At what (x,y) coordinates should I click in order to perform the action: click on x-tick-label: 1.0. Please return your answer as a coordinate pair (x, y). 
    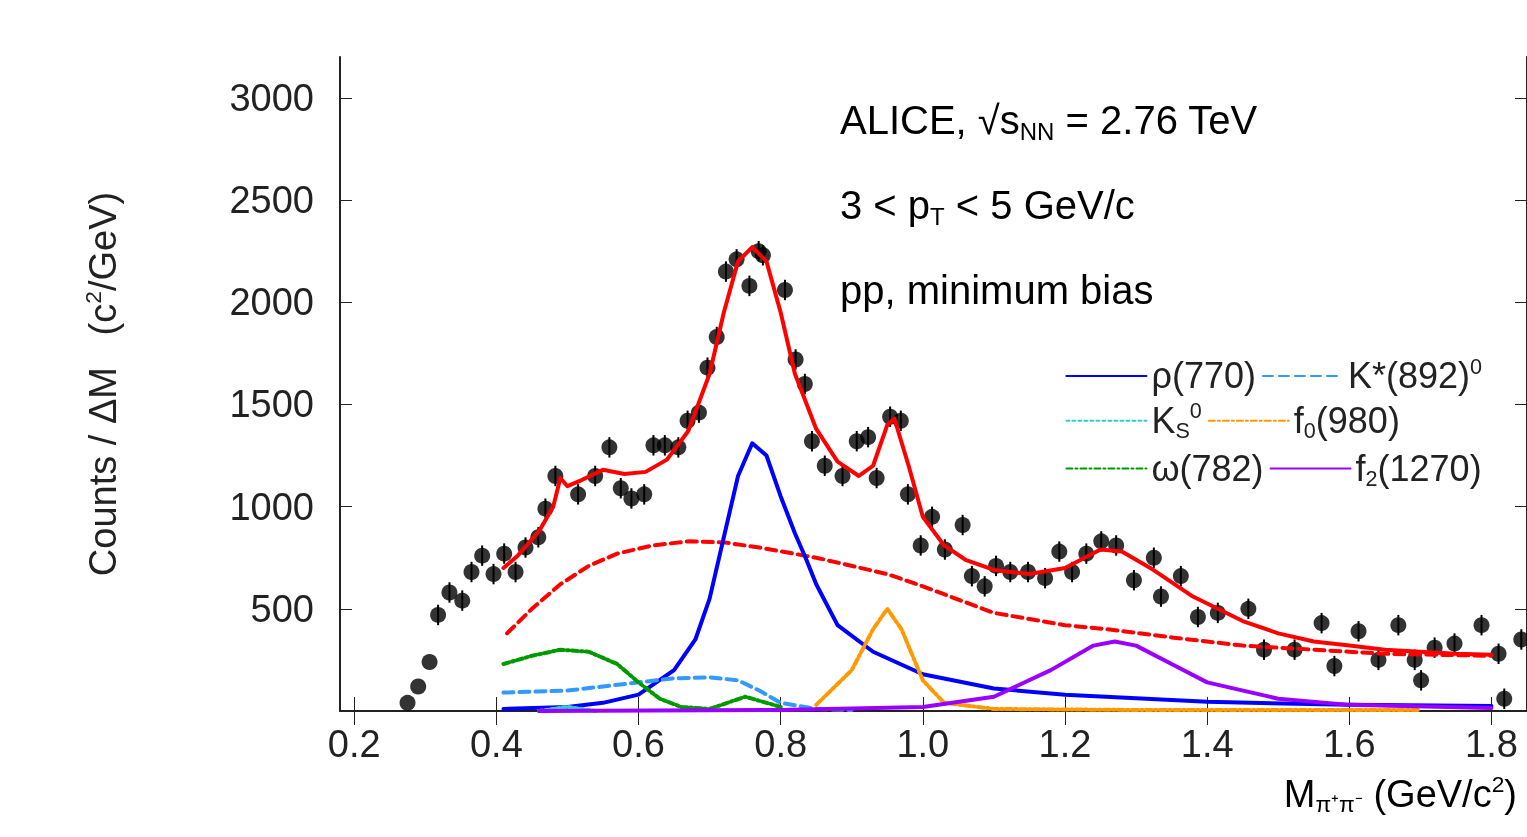
    Looking at the image, I should click on (923, 744).